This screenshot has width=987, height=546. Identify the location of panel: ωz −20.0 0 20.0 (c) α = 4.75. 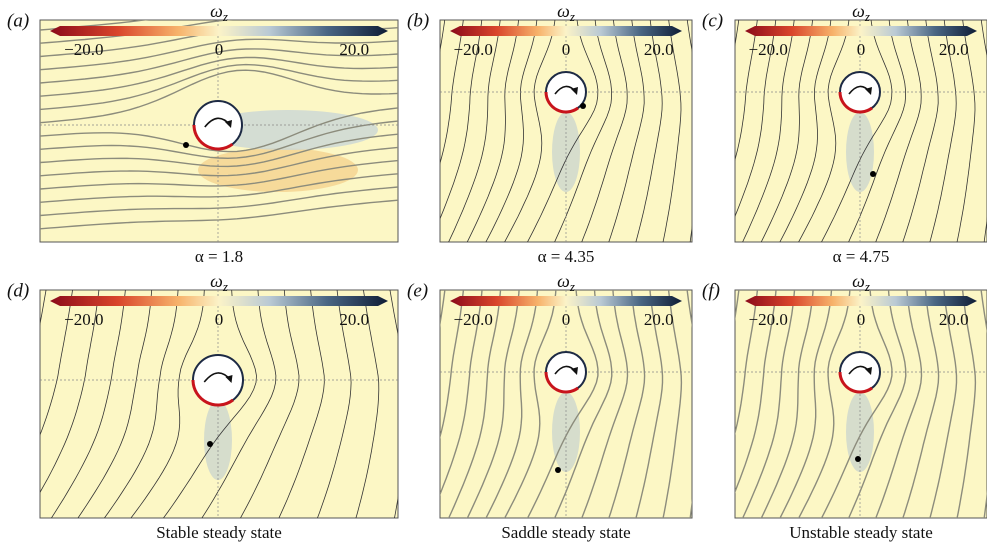
(844, 133).